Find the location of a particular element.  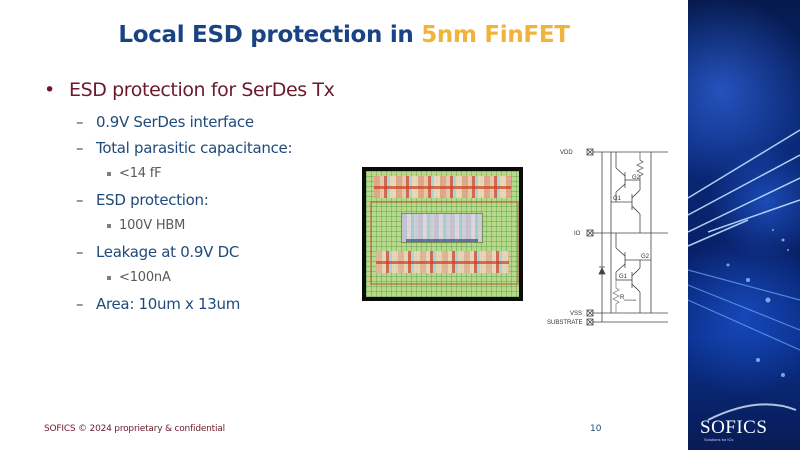

logo-swoosh-icon is located at coordinates (752, 412).